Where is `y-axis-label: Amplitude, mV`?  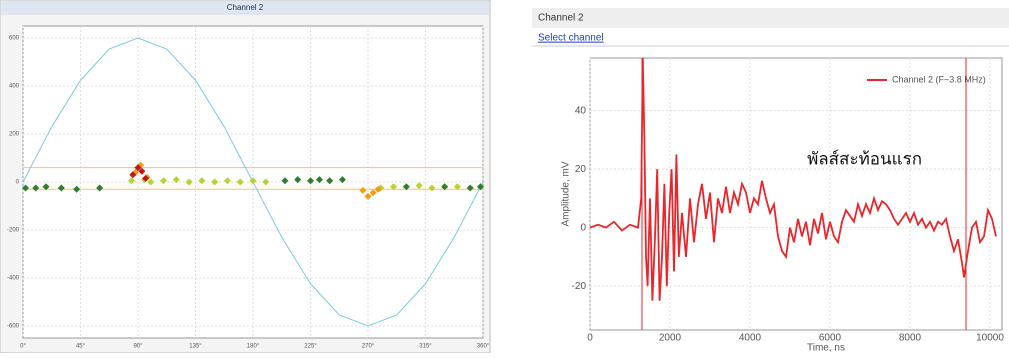
y-axis-label: Amplitude, mV is located at coordinates (566, 193).